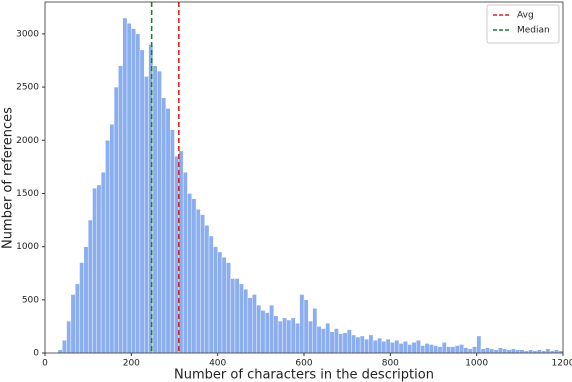 Image resolution: width=572 pixels, height=382 pixels. Describe the element at coordinates (523, 24) in the screenshot. I see `legend: Avg Median` at that location.